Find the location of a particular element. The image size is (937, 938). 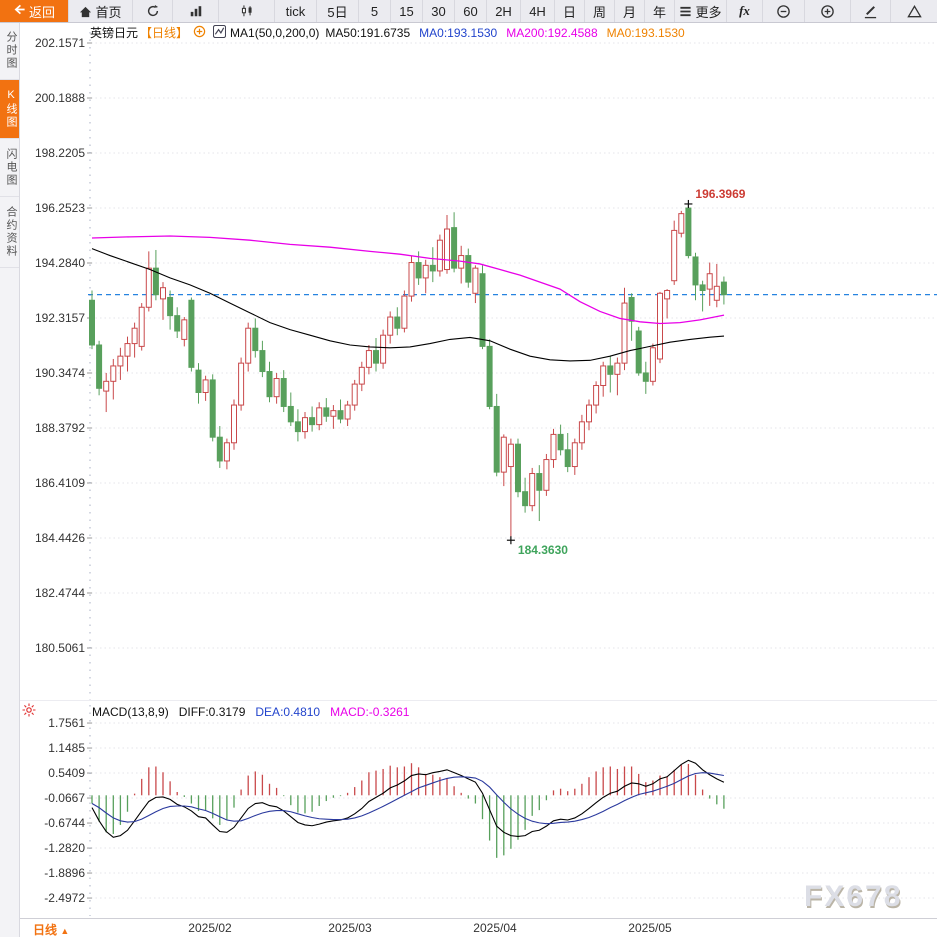

toolbar-item-4h: 4H is located at coordinates (537, 11).